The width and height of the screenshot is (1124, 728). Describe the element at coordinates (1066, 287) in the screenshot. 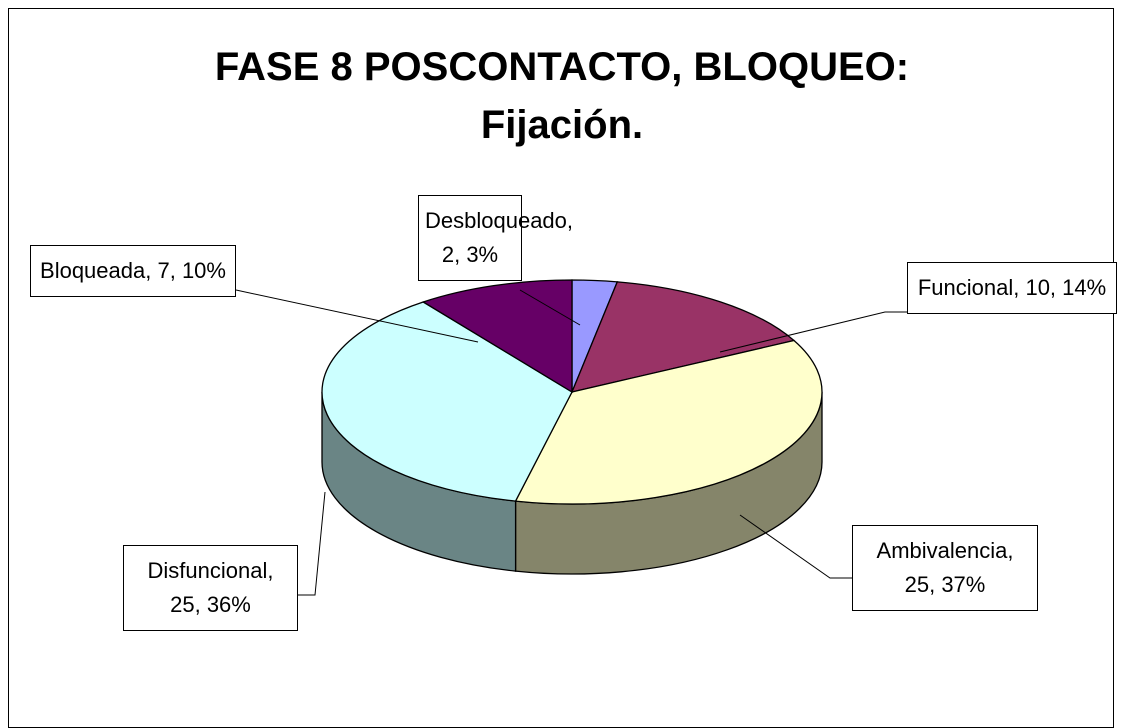

I see `label-value: 10, 14%` at that location.